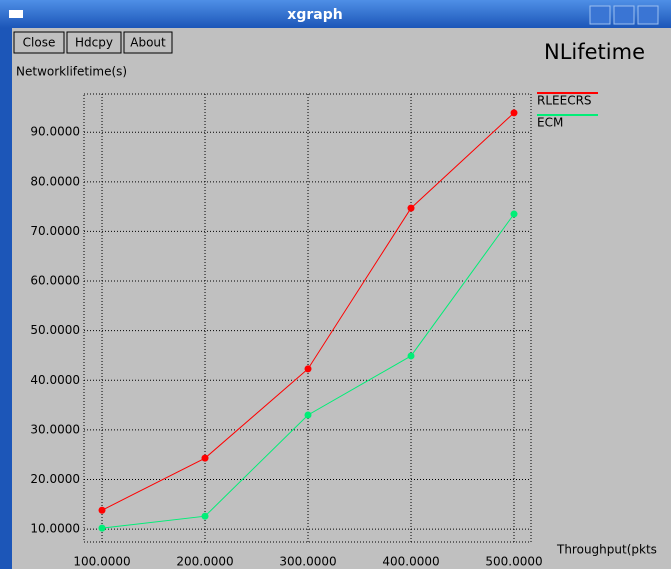 This screenshot has width=671, height=569. I want to click on toolbar-button-label: About, so click(148, 43).